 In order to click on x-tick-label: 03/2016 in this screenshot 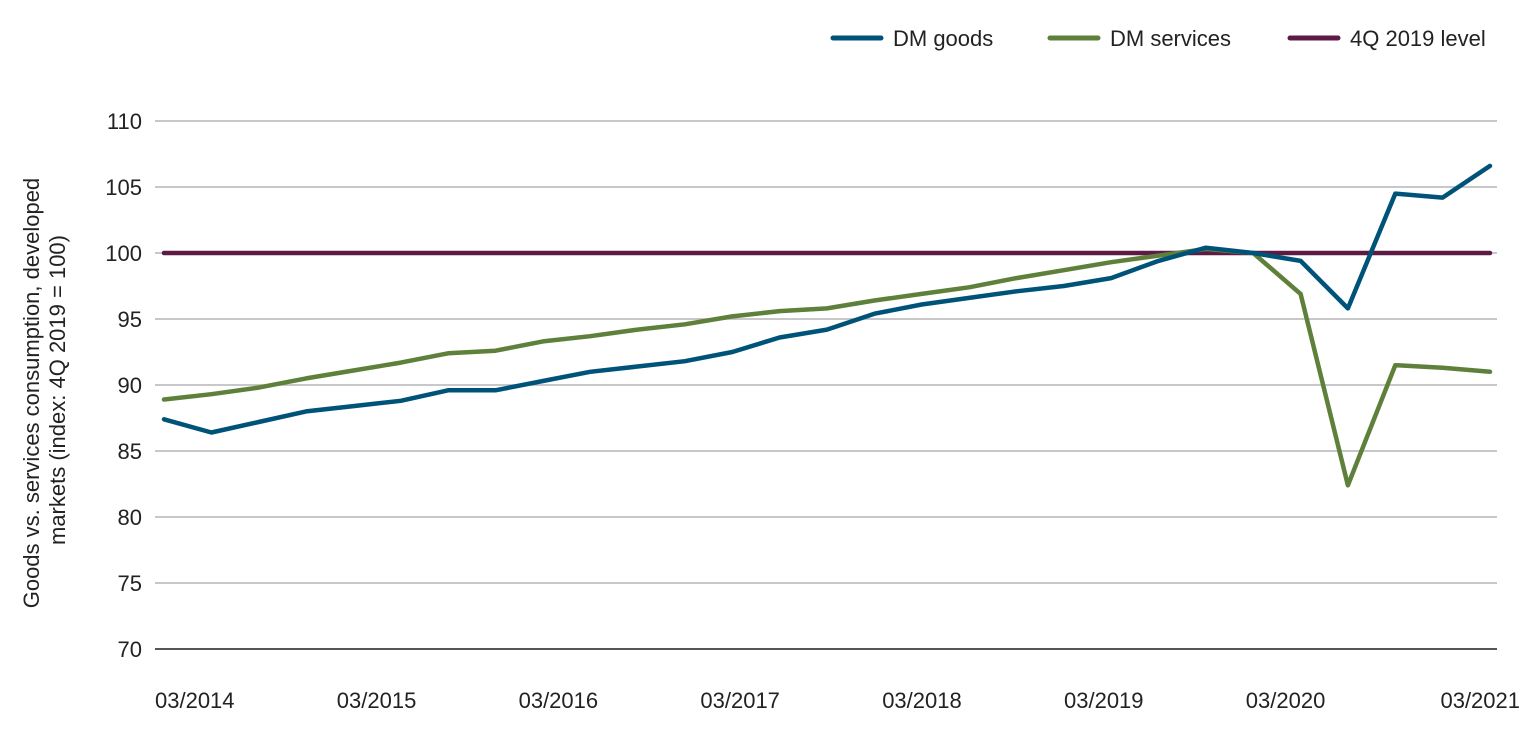, I will do `click(559, 700)`.